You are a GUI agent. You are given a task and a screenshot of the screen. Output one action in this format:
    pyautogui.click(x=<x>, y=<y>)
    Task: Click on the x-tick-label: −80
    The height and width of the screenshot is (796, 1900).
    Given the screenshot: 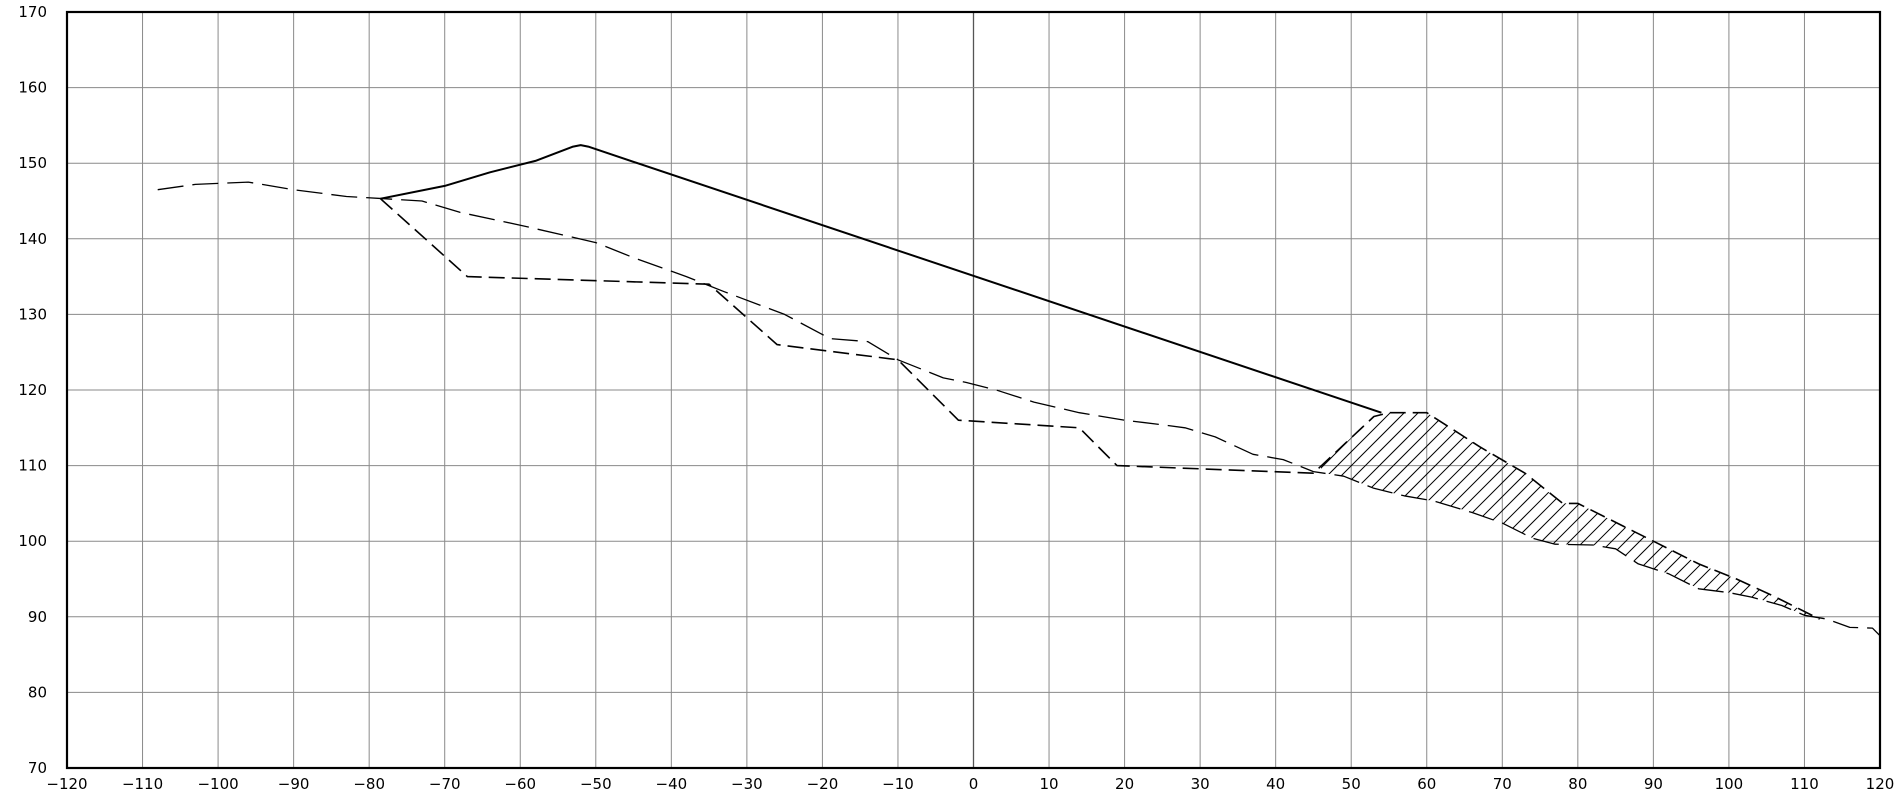 What is the action you would take?
    pyautogui.click(x=369, y=784)
    